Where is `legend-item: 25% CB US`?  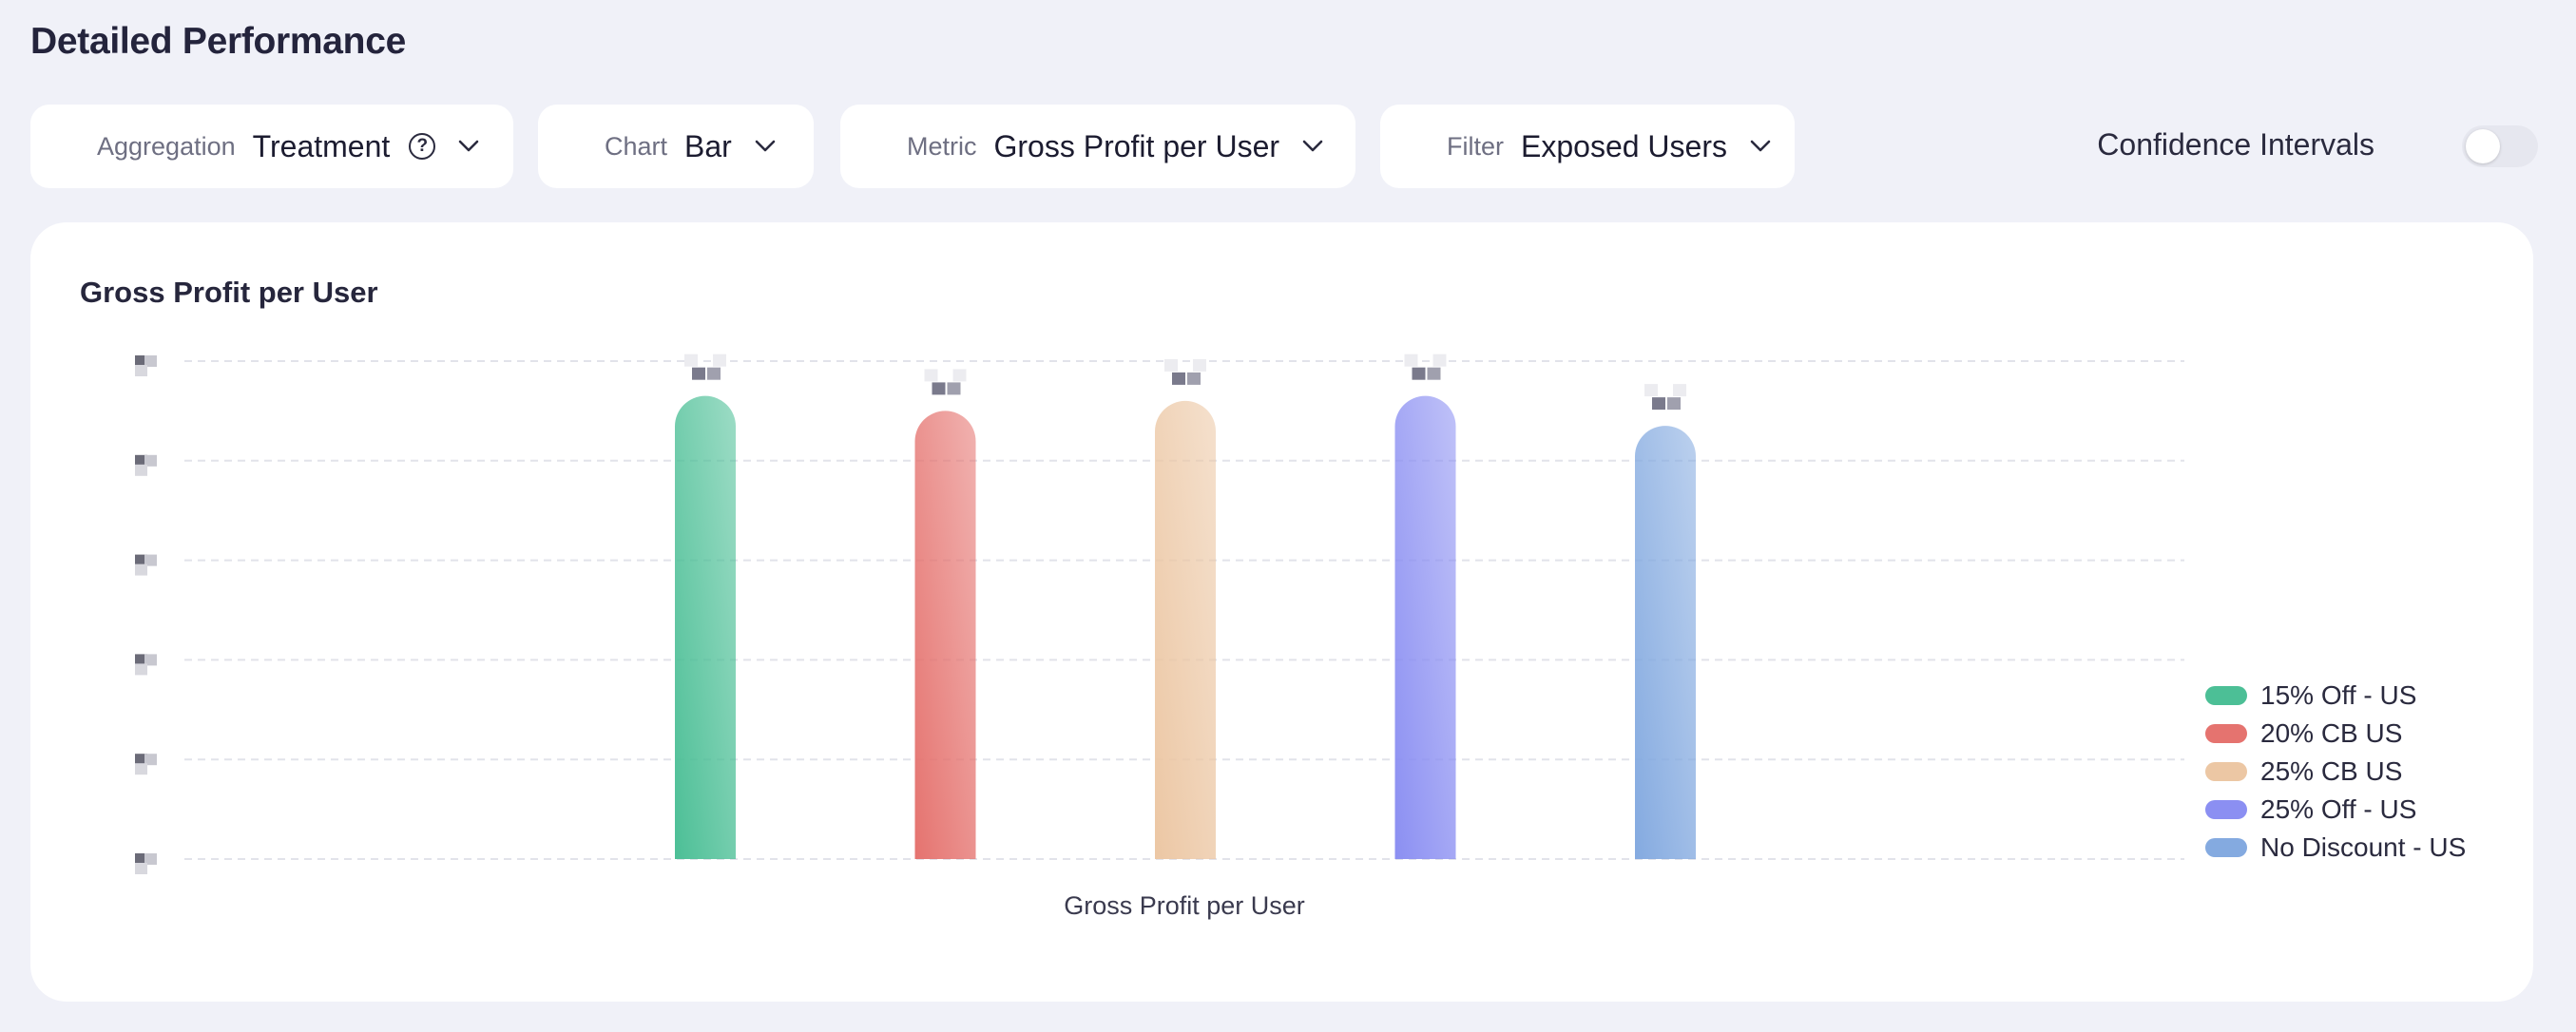
legend-item: 25% CB US is located at coordinates (2336, 772).